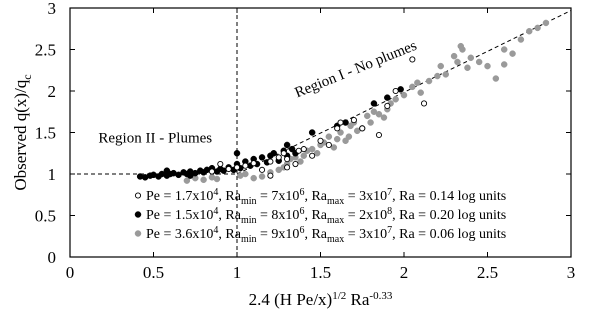 This screenshot has height=320, width=589. What do you see at coordinates (321, 299) in the screenshot?
I see `x-axis-label: 2.4 (H Pe/x)1/2 Ra-0.33` at bounding box center [321, 299].